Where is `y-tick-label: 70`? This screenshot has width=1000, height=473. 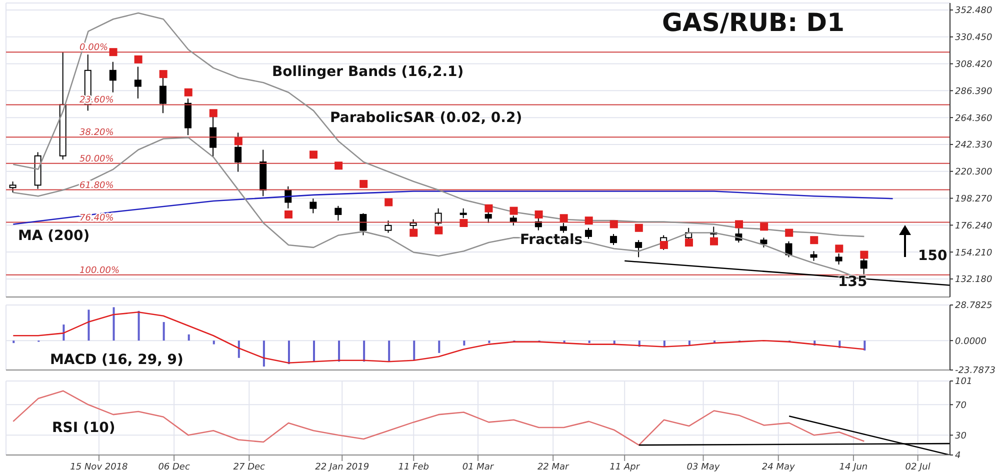
y-tick-label: 70 is located at coordinates (961, 405).